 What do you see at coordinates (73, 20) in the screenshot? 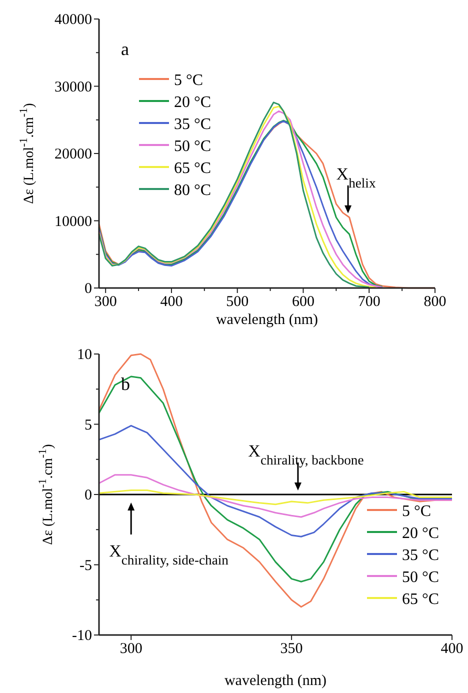
I see `y-tick-label: 40000` at bounding box center [73, 20].